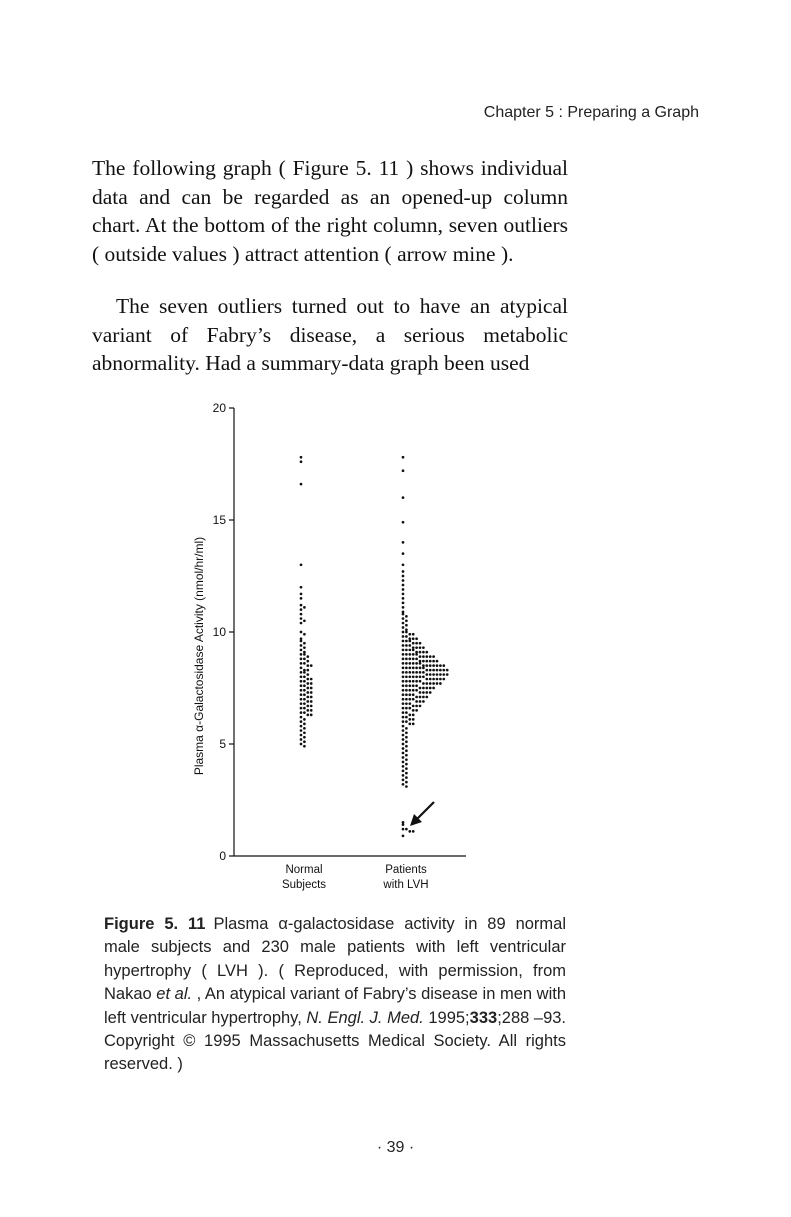 This screenshot has height=1217, width=791. Describe the element at coordinates (483, 1017) in the screenshot. I see `caption-volume: 333` at that location.